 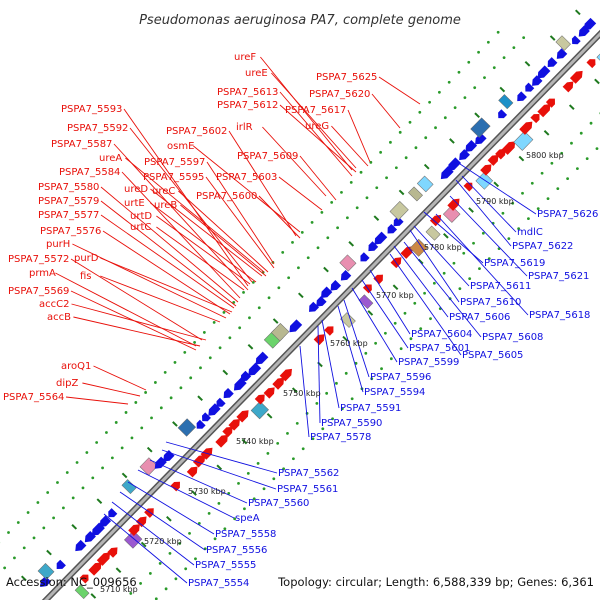 I want to click on forward-gene-label: PSPA7_5576, so click(x=70, y=231).